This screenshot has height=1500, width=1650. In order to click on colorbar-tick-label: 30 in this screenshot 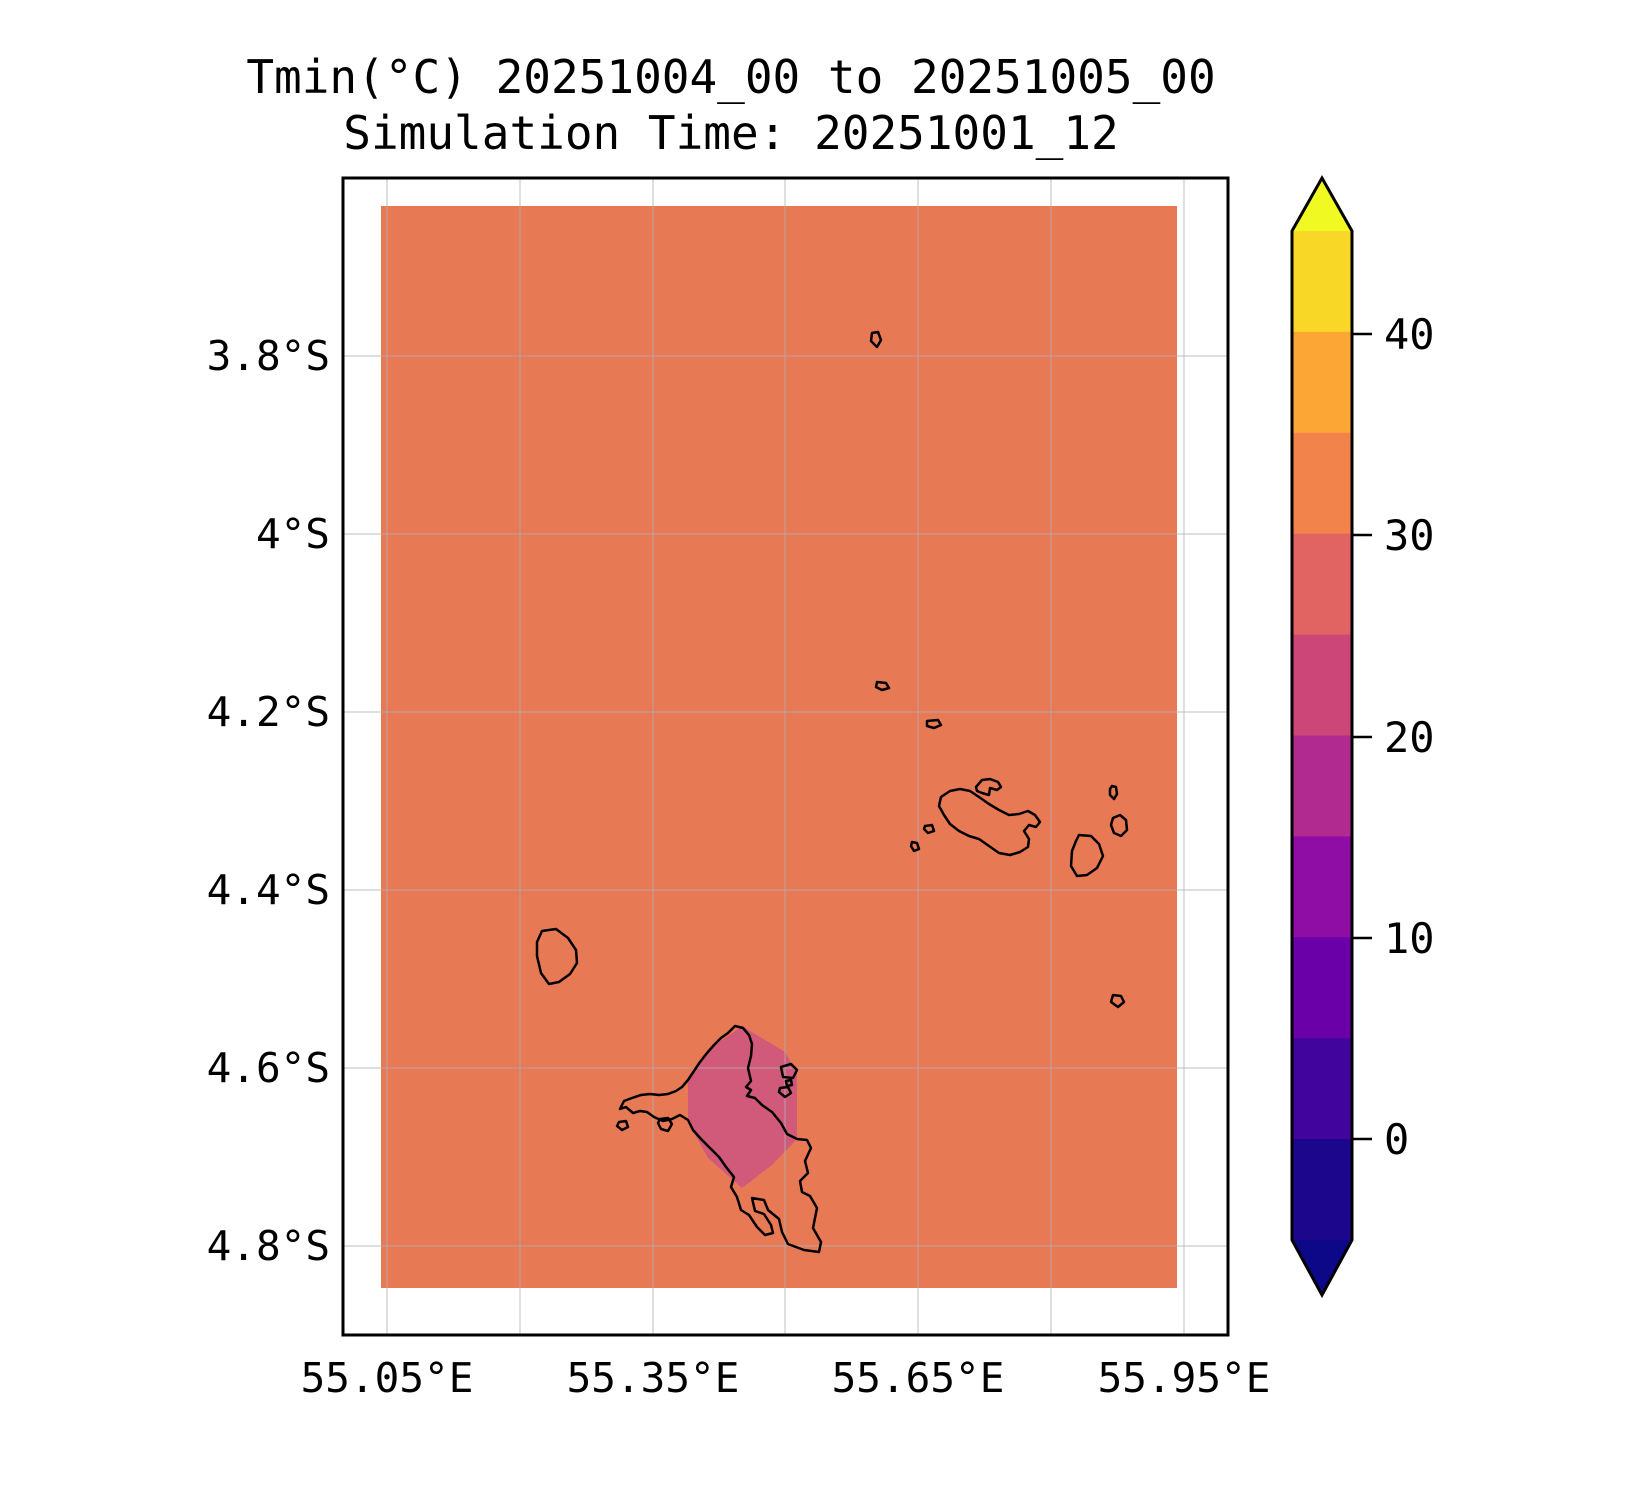, I will do `click(1409, 535)`.